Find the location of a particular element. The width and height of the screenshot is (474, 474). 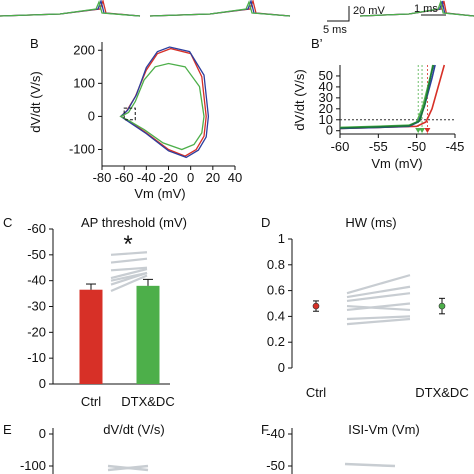

scalebar-b: 1 ms is located at coordinates (430, 9).